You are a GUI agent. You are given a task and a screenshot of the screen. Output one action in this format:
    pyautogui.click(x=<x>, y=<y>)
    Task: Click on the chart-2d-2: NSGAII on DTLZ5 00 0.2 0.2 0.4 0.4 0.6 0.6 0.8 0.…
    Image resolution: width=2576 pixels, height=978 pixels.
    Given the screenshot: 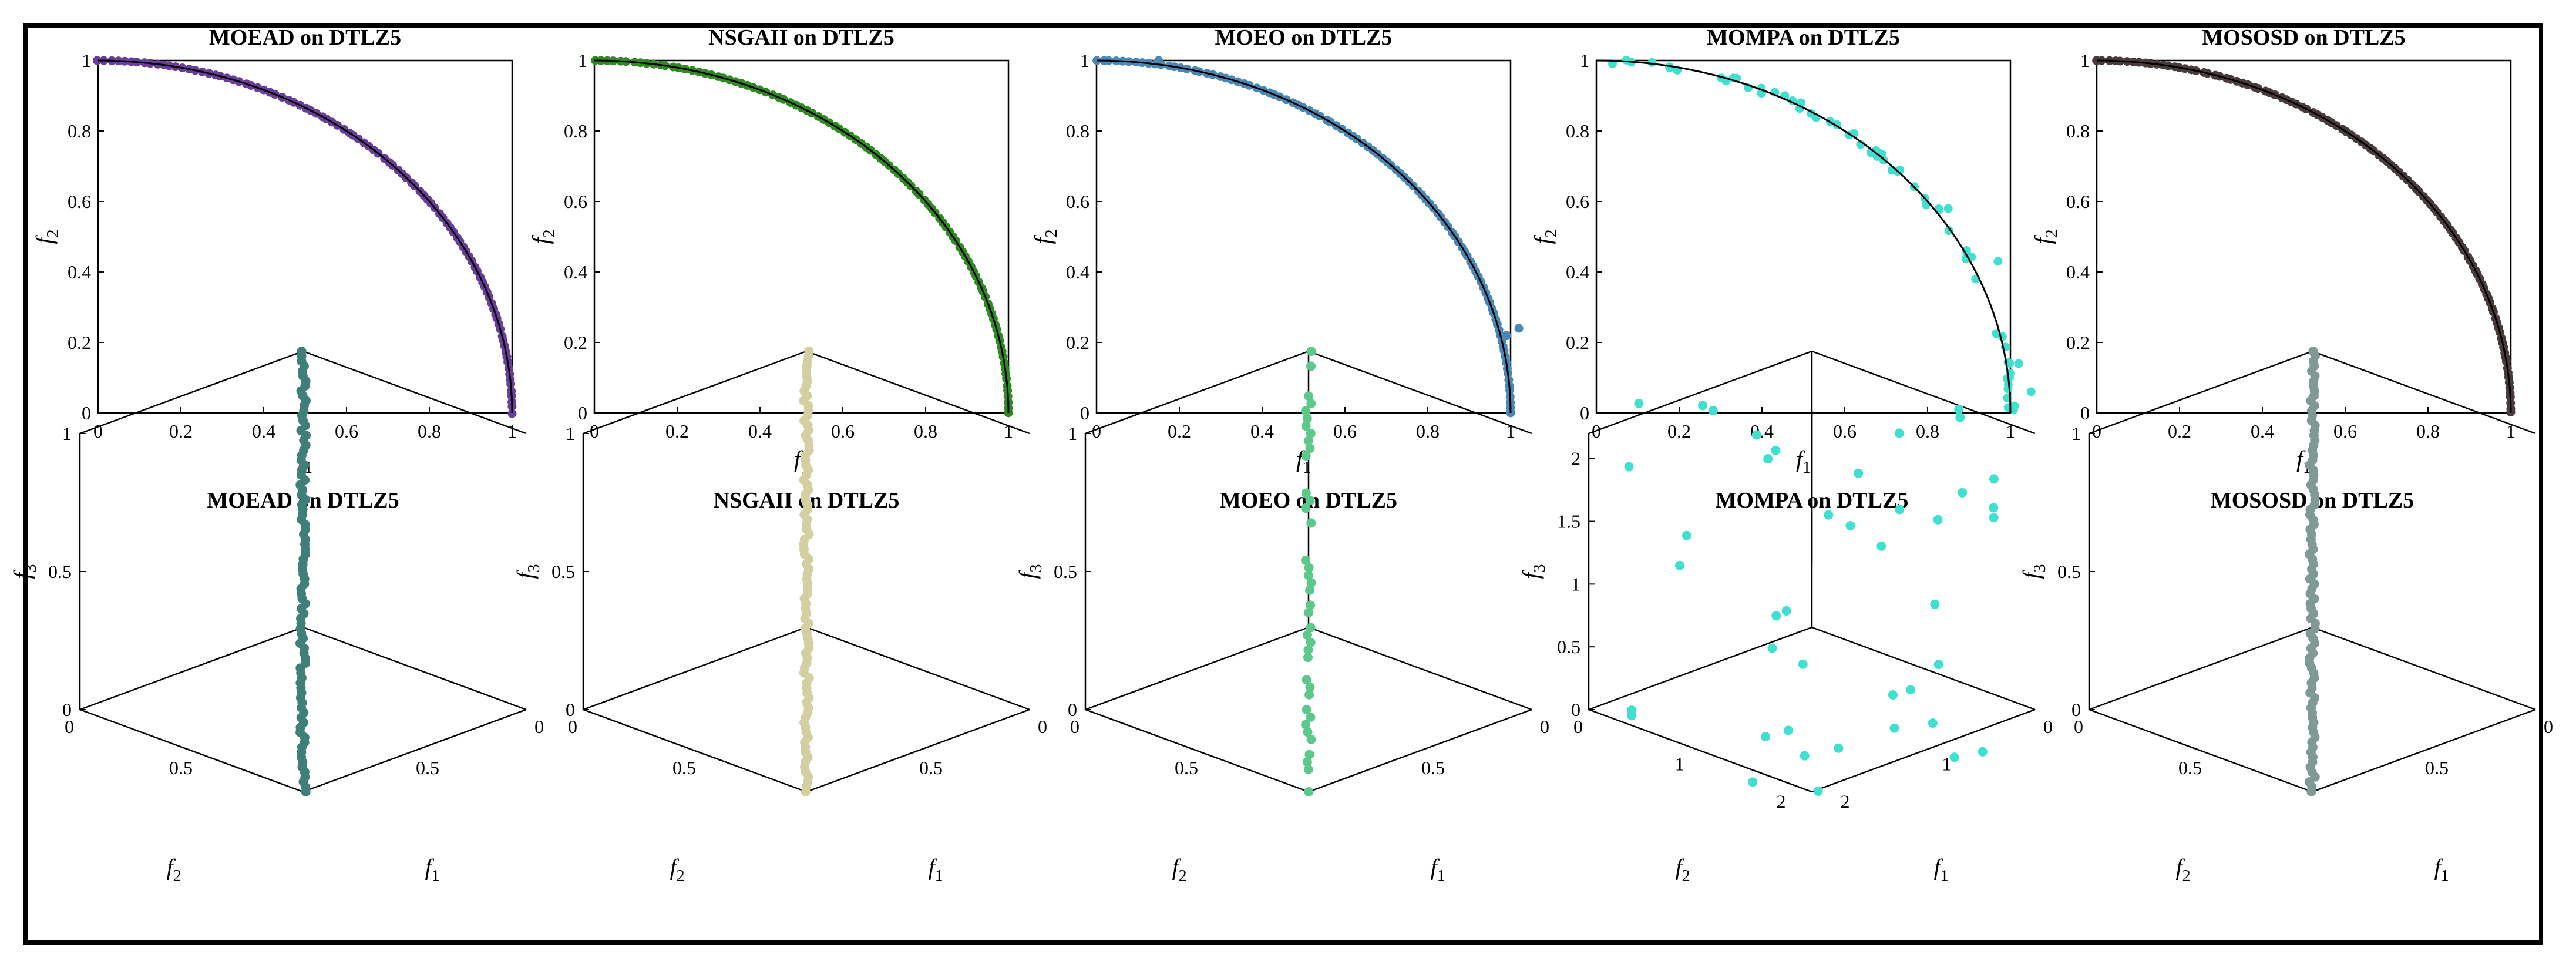 What is the action you would take?
    pyautogui.click(x=788, y=233)
    